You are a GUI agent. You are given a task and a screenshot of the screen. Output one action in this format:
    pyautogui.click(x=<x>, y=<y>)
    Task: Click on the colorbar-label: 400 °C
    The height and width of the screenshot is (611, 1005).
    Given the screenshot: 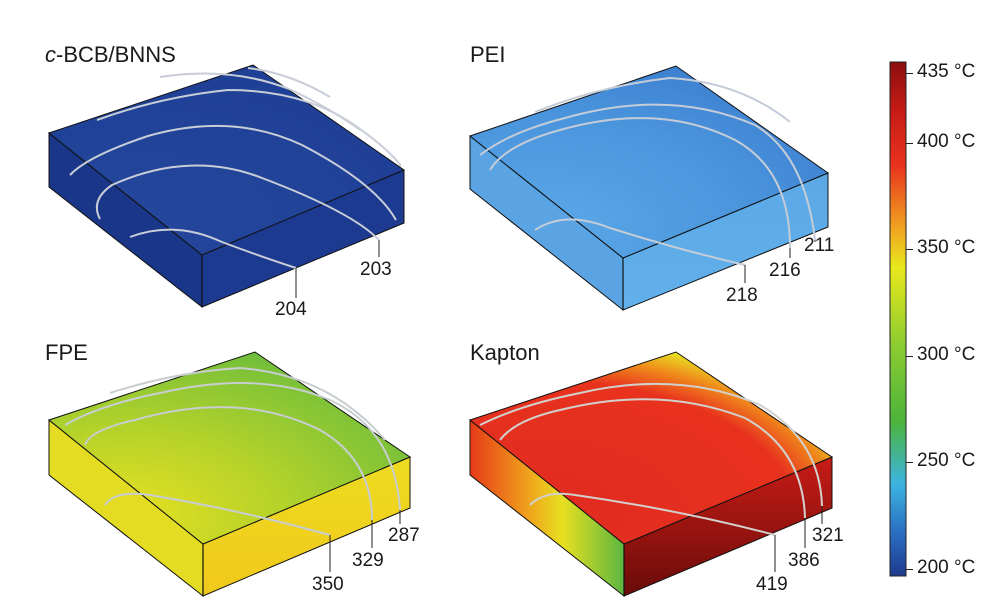 What is the action you would take?
    pyautogui.click(x=946, y=141)
    